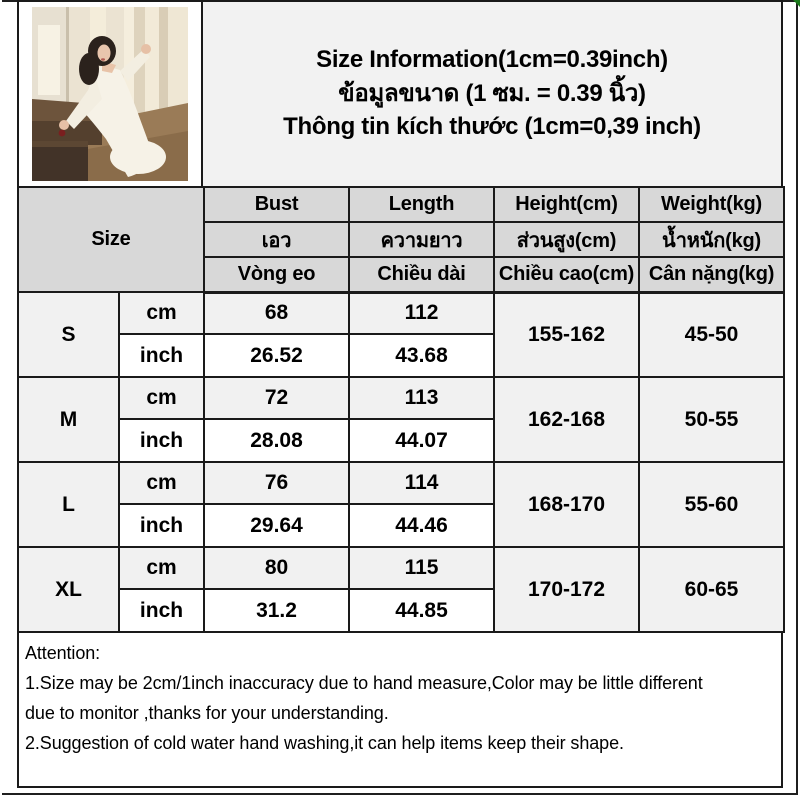  Describe the element at coordinates (111, 239) in the screenshot. I see `size-corner-label: Size` at that location.